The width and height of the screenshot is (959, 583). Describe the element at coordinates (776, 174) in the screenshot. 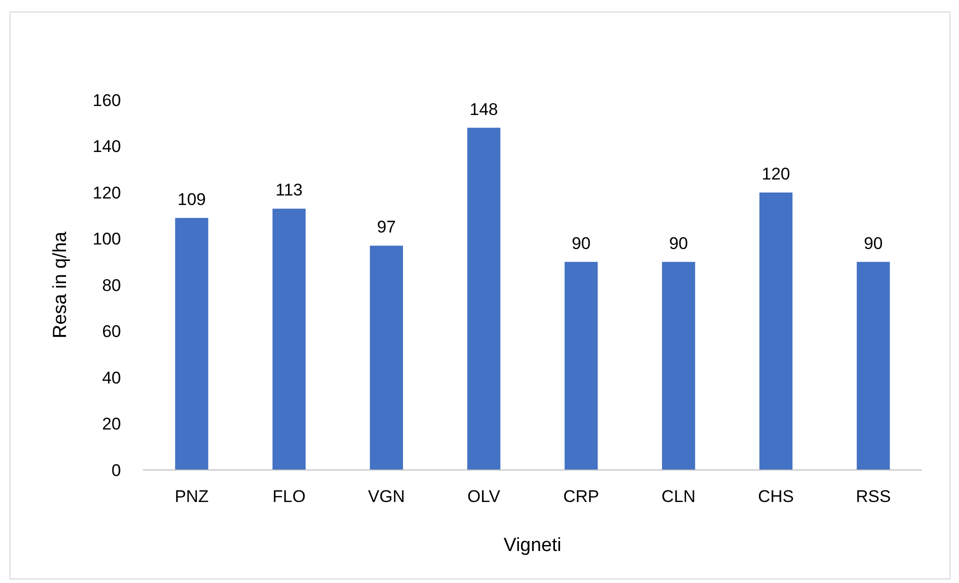

I see `data-label: 120` at that location.